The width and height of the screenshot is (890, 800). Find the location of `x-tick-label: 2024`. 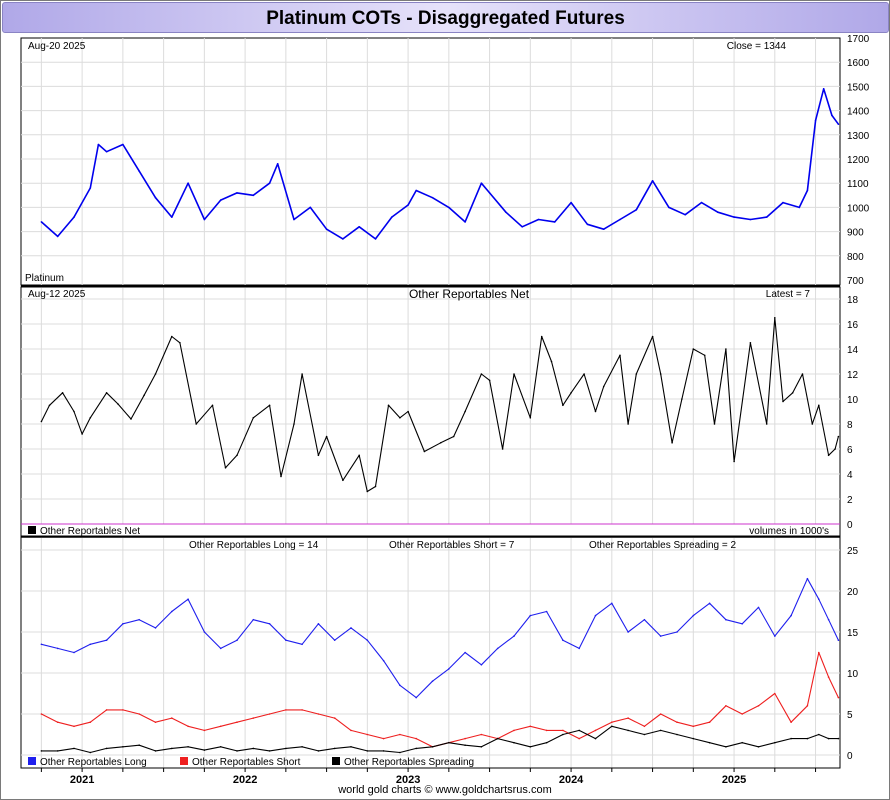

x-tick-label: 2024 is located at coordinates (571, 780).